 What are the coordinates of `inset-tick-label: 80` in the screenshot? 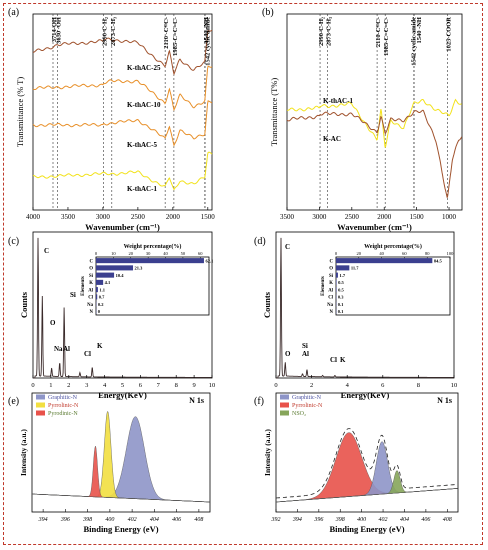 It's located at (427, 253).